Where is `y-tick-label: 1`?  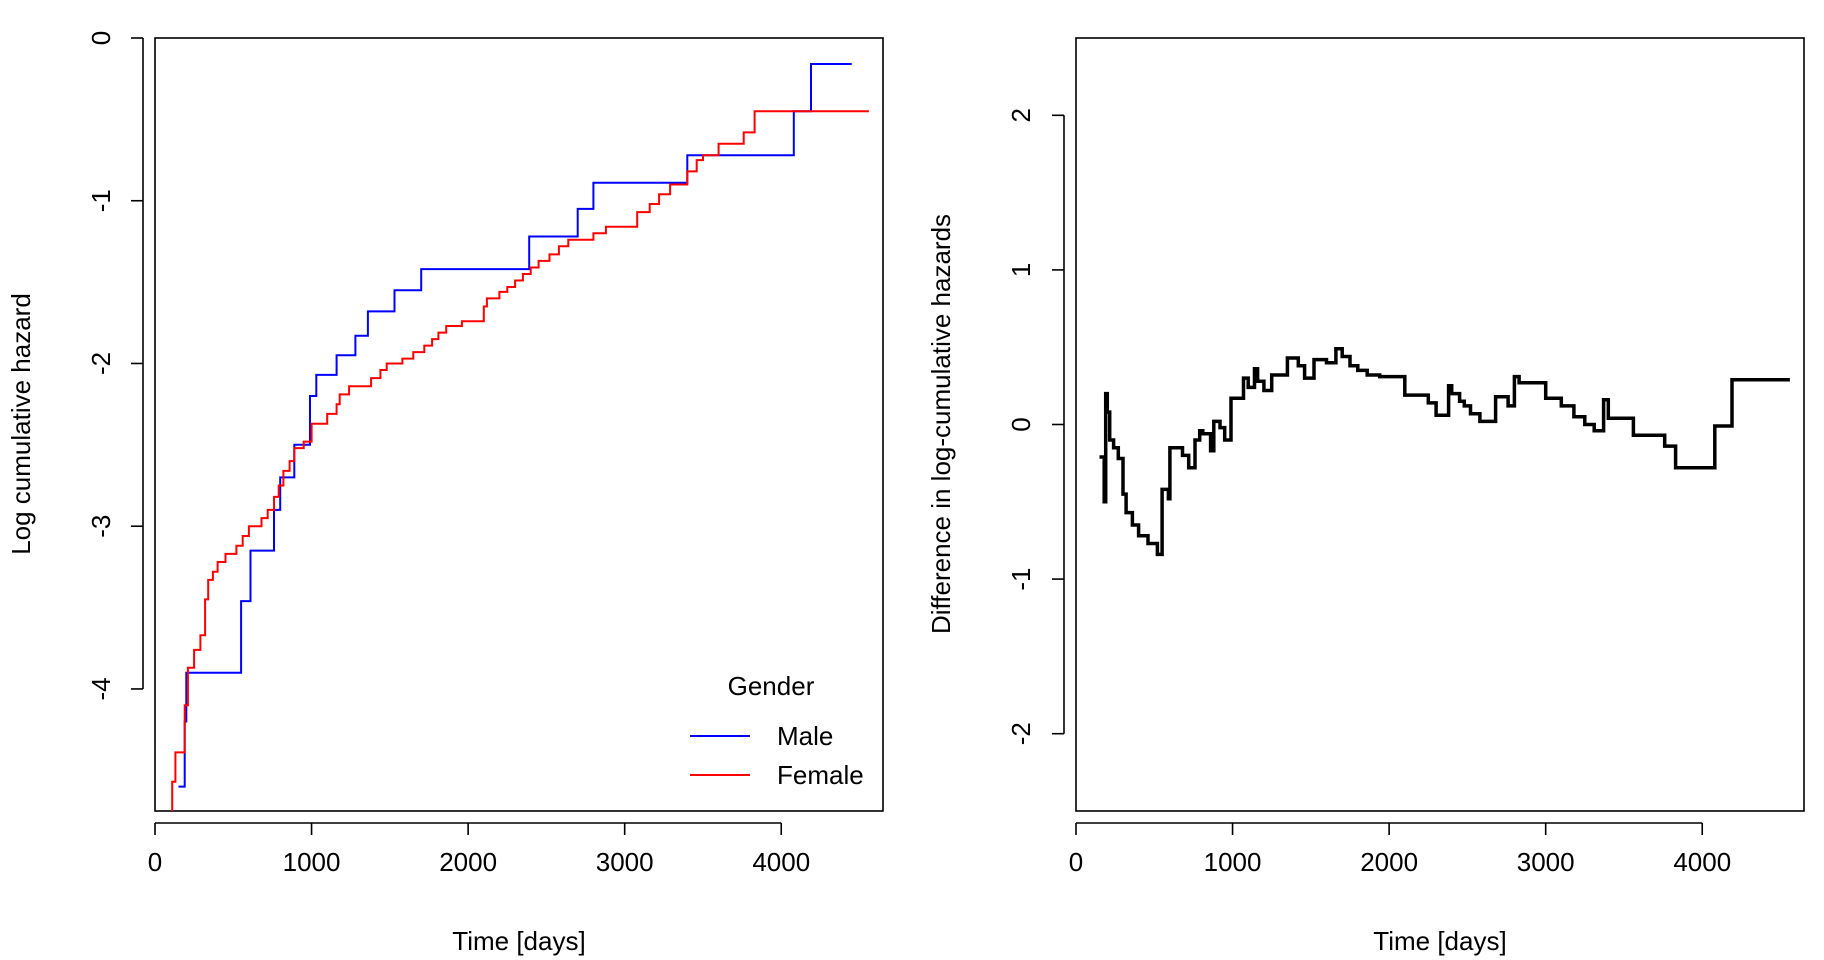
y-tick-label: 1 is located at coordinates (1021, 270).